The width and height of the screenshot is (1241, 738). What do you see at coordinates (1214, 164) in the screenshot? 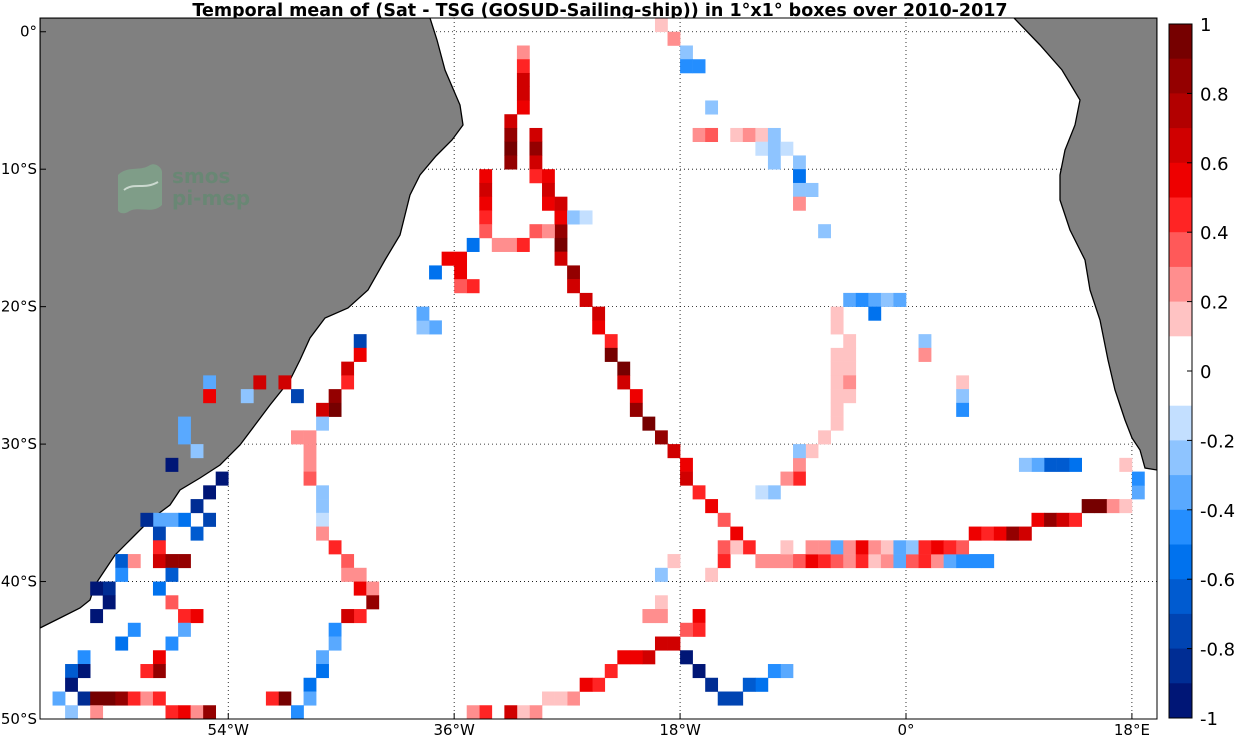
I see `colorbar-label: 0.6` at bounding box center [1214, 164].